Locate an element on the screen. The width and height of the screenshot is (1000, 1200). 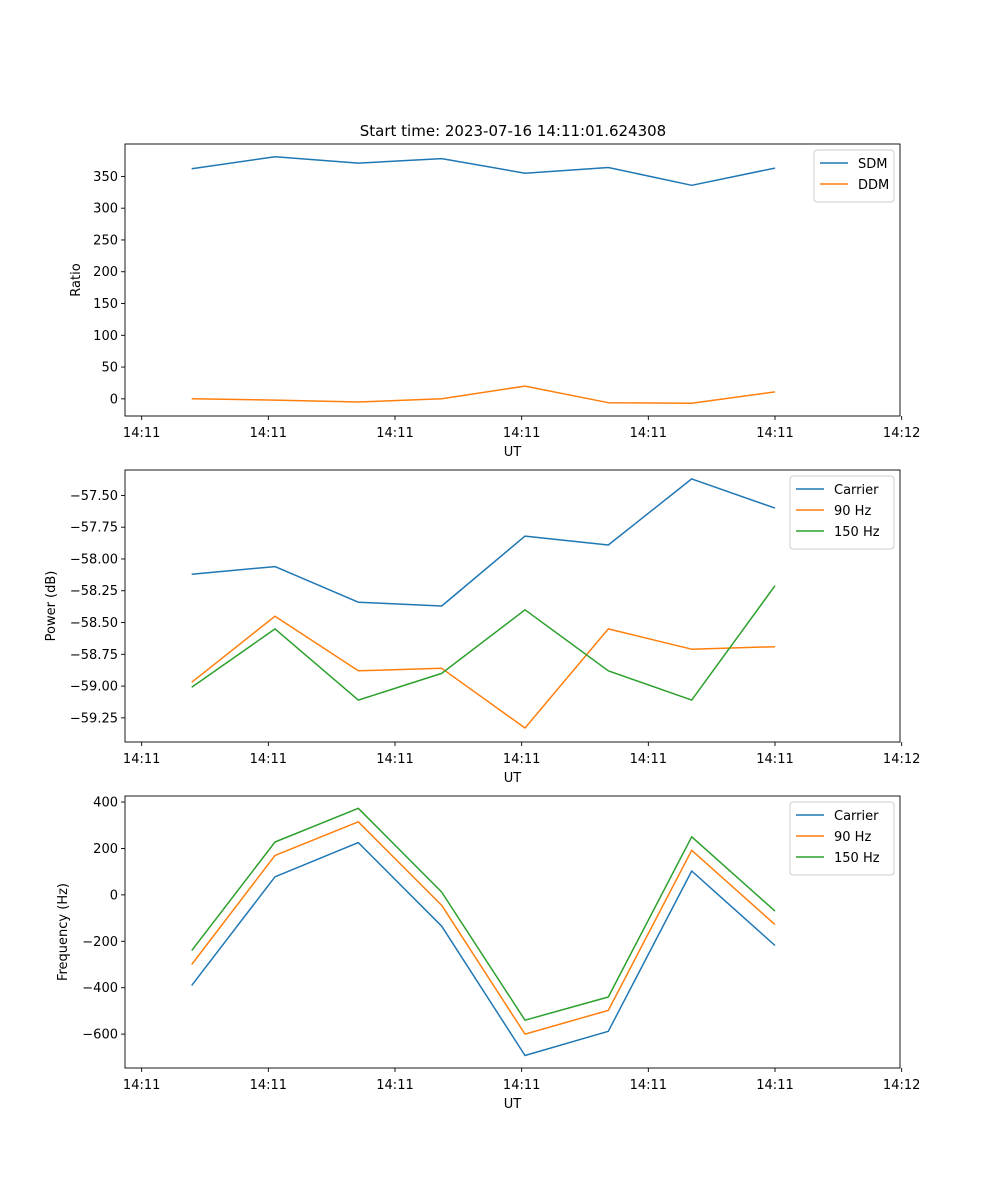
y-tick-label: −58.50 is located at coordinates (94, 623).